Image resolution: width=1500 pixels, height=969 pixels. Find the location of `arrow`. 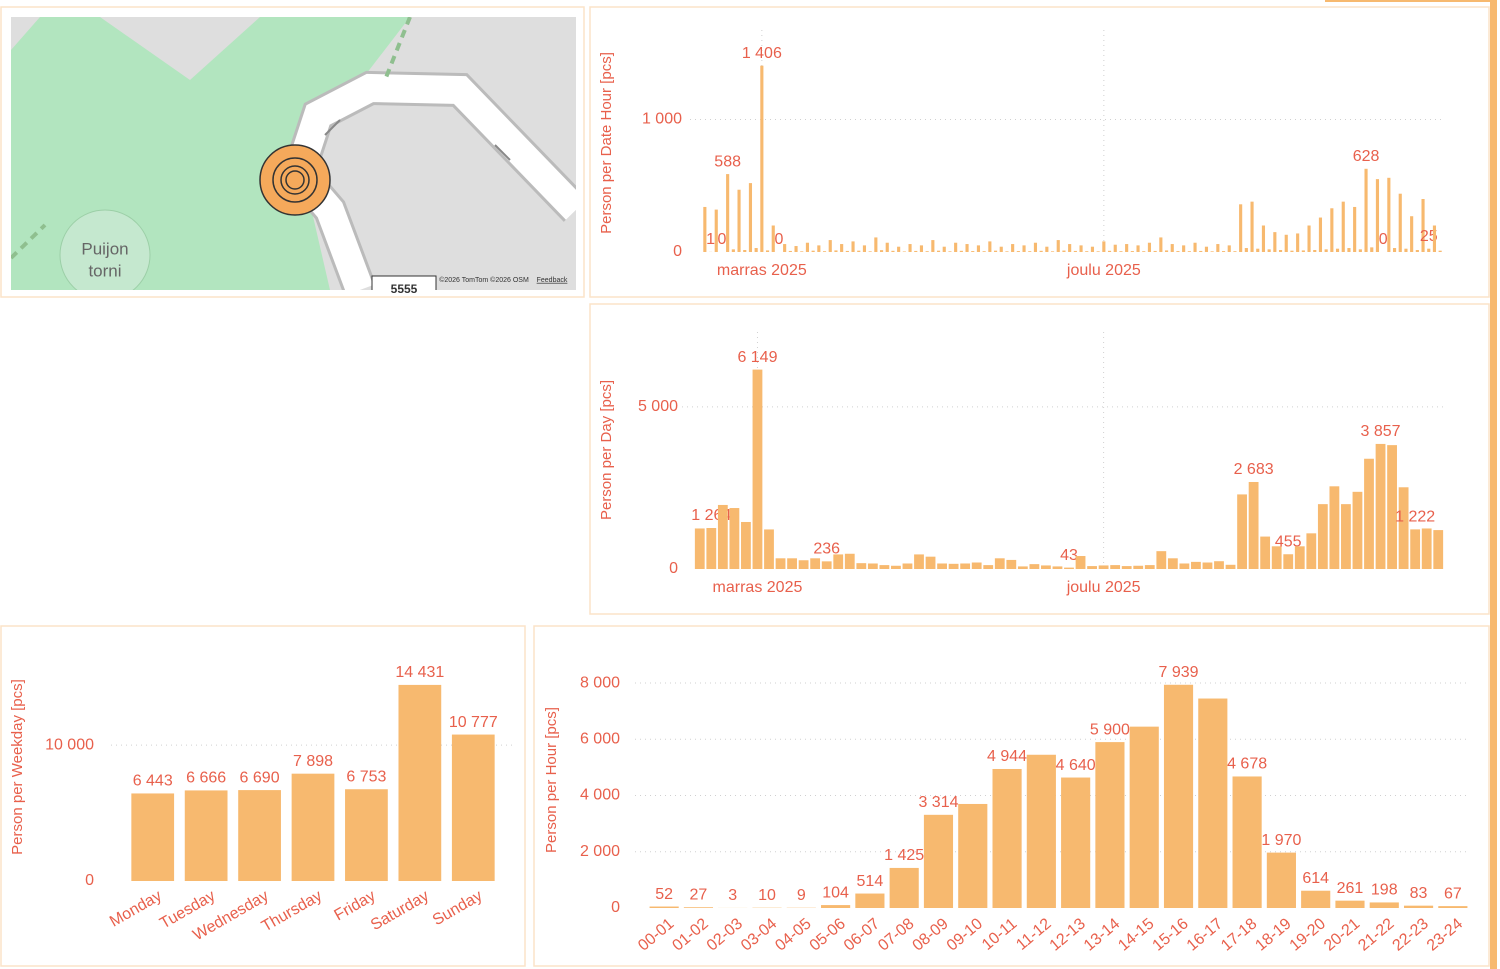

arrow is located at coordinates (417, 140).